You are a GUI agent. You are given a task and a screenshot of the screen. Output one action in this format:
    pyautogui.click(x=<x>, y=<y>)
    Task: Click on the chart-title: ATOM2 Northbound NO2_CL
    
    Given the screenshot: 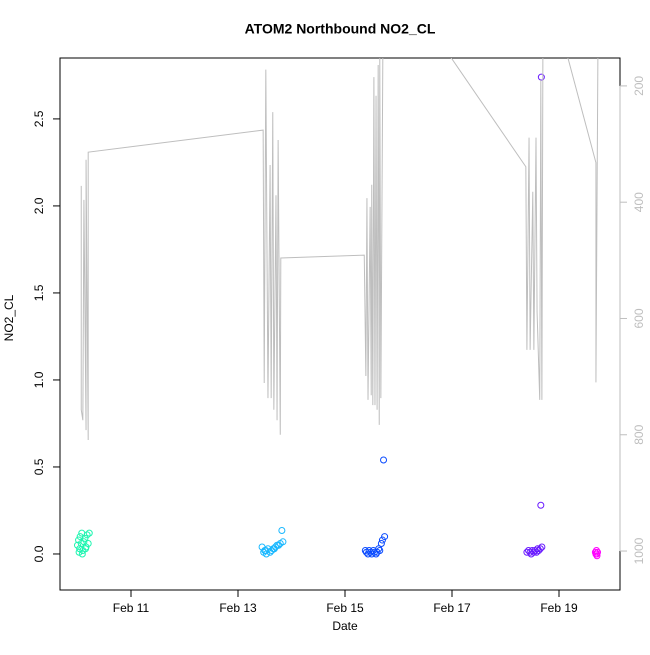 What is the action you would take?
    pyautogui.click(x=340, y=29)
    